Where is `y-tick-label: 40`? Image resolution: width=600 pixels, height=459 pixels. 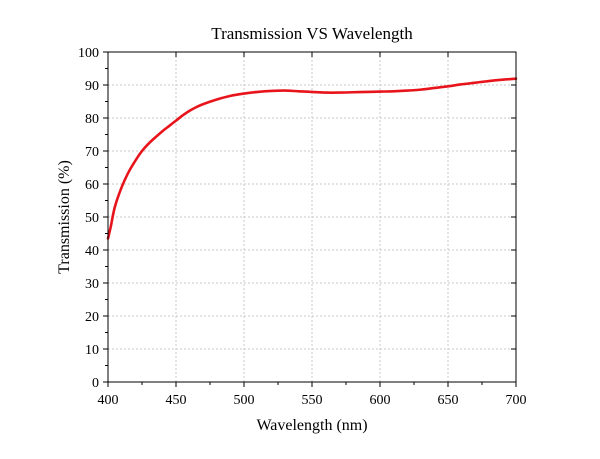
y-tick-label: 40 is located at coordinates (92, 251).